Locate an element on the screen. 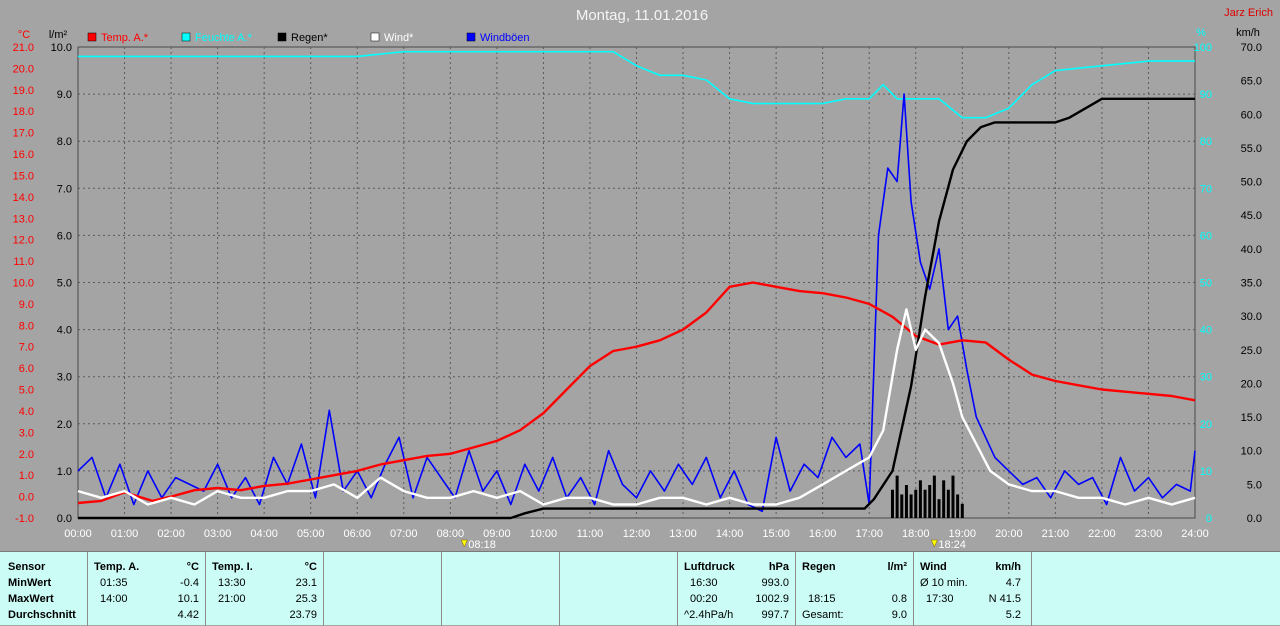 This screenshot has height=626, width=1280. temp-i-column: Temp. I. °C 13:30 23.1 21:00 25.3 23.79 is located at coordinates (265, 589).